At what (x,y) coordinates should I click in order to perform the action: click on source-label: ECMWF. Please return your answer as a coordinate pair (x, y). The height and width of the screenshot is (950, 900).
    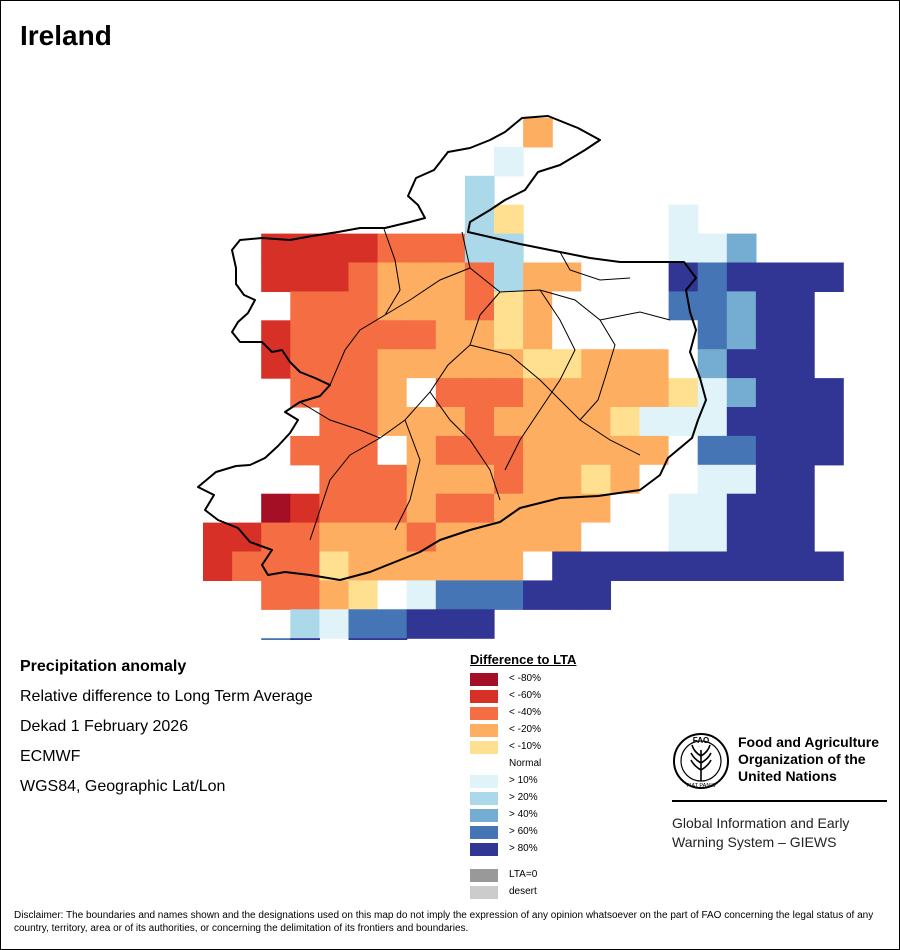
    Looking at the image, I should click on (50, 756).